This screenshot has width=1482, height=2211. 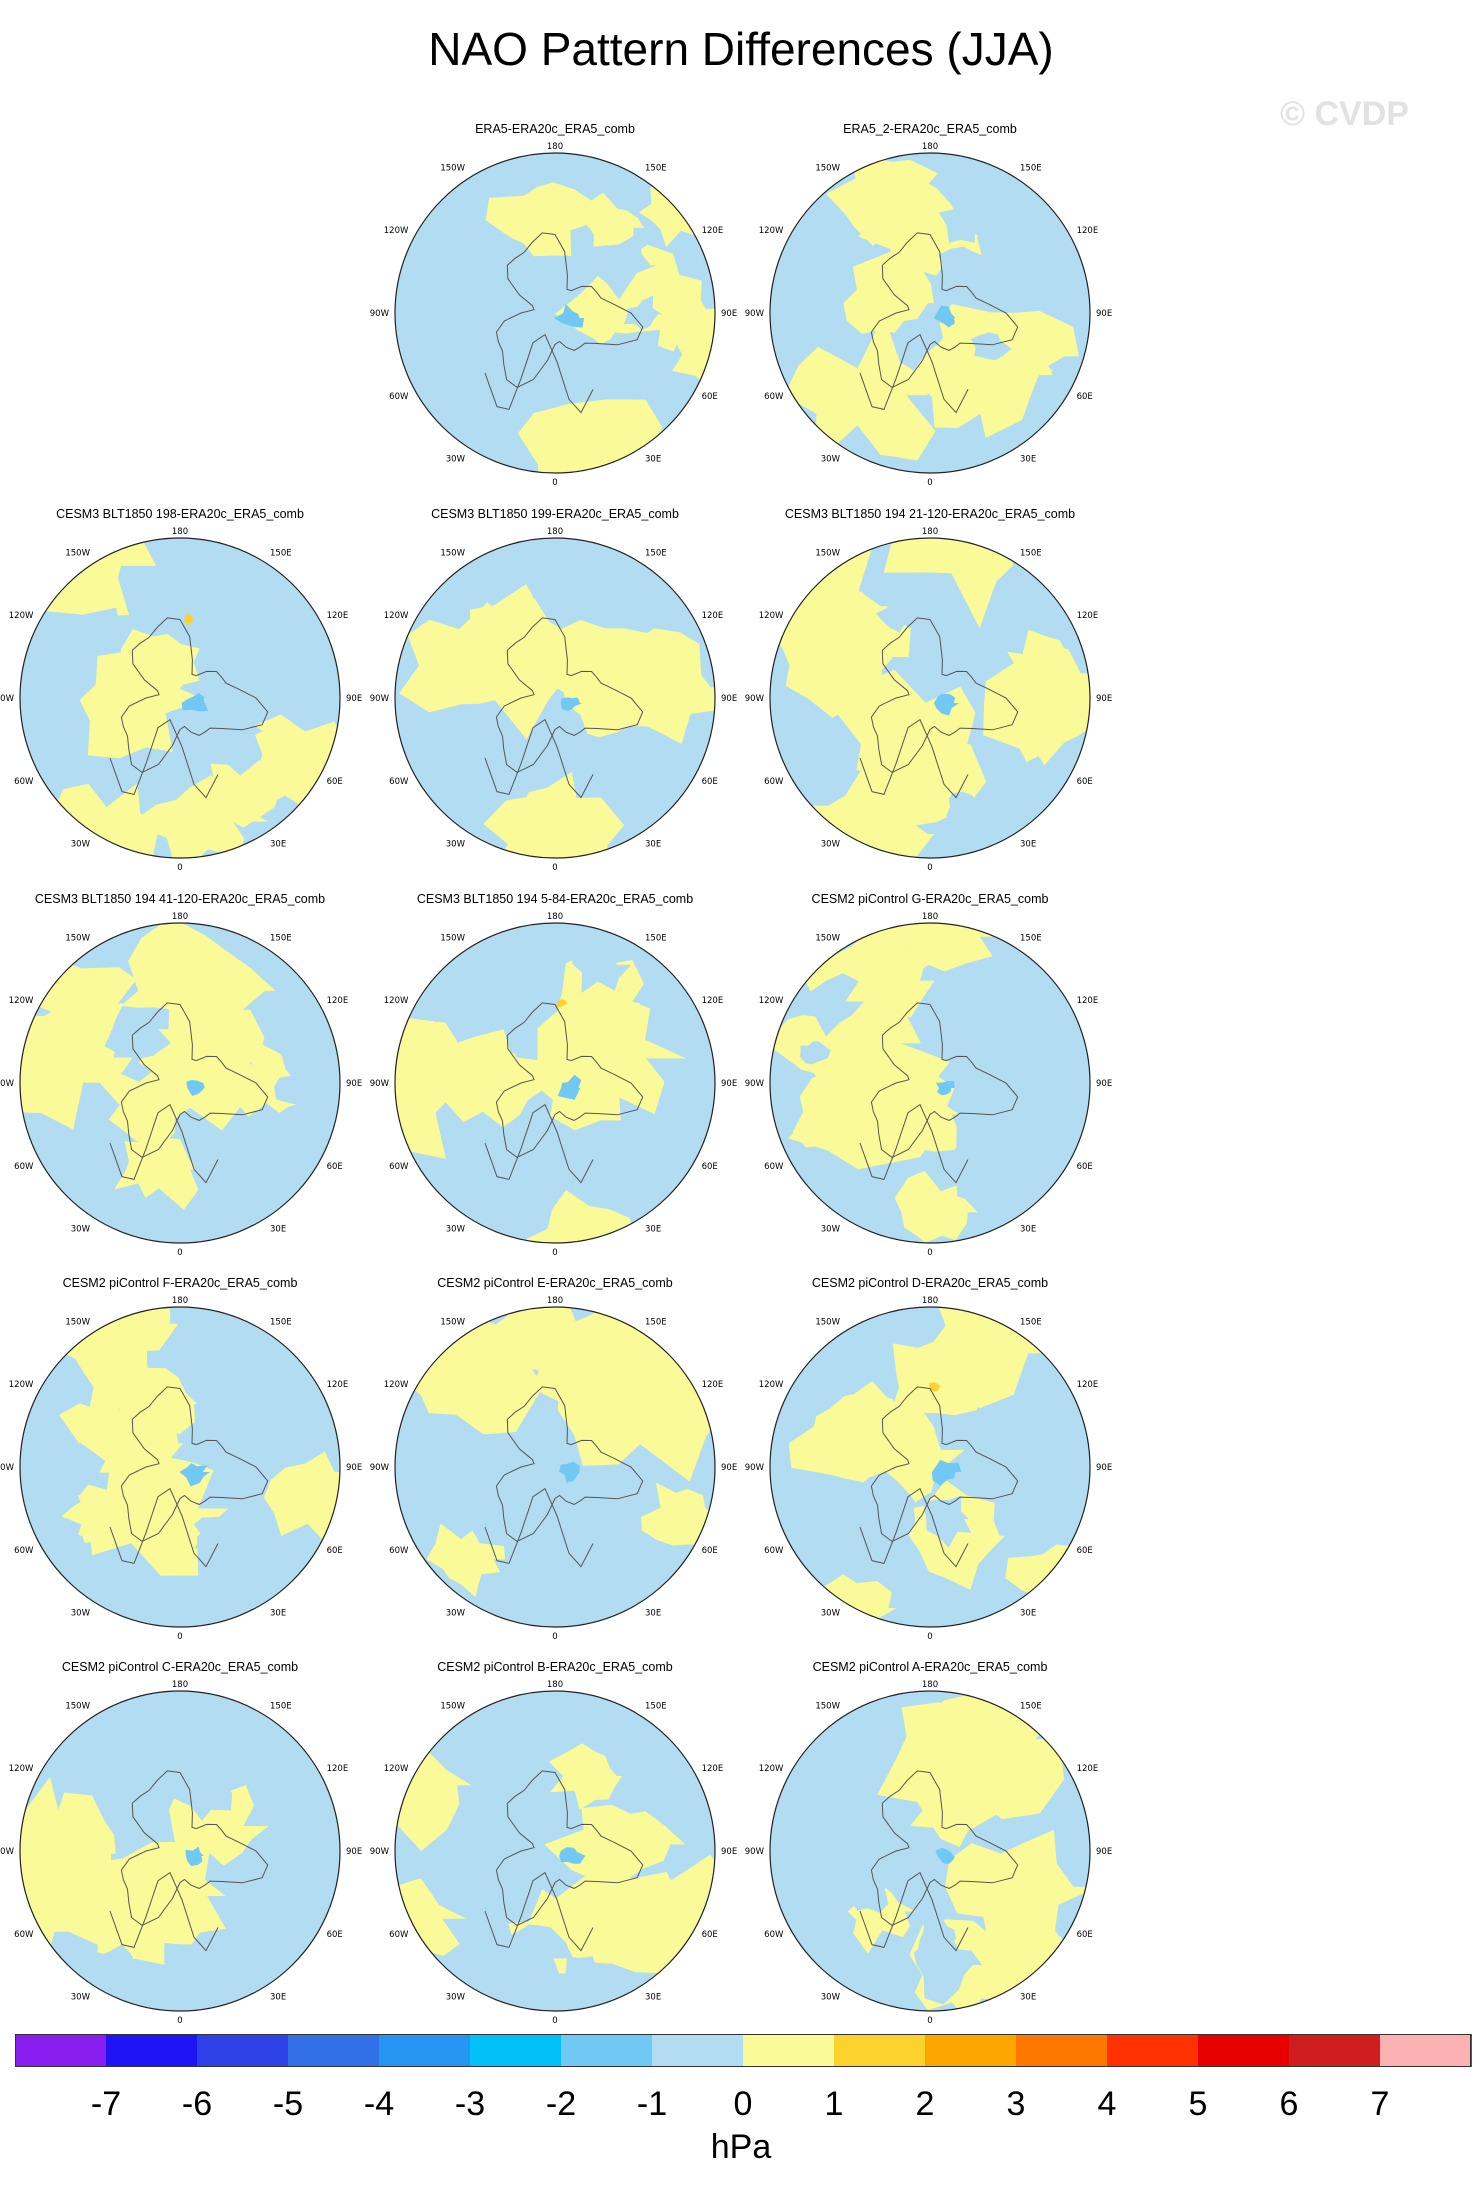 What do you see at coordinates (834, 2104) in the screenshot?
I see `colorbar-tick-label: 1` at bounding box center [834, 2104].